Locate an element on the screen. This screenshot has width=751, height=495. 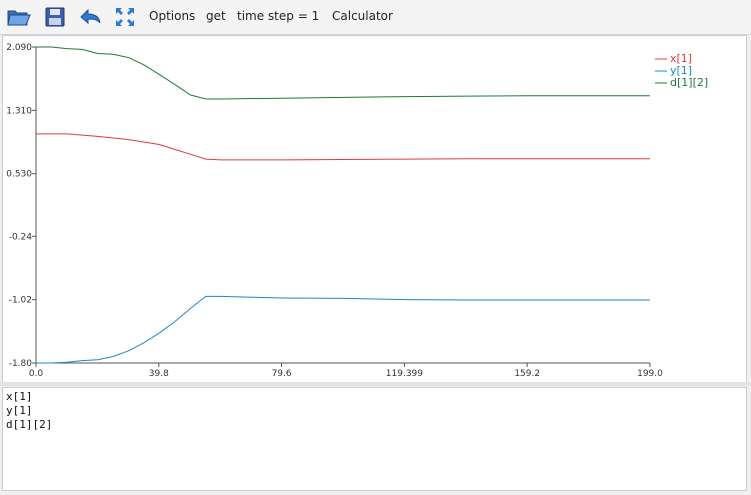
y-tick-label: 0.530 is located at coordinates (19, 175).